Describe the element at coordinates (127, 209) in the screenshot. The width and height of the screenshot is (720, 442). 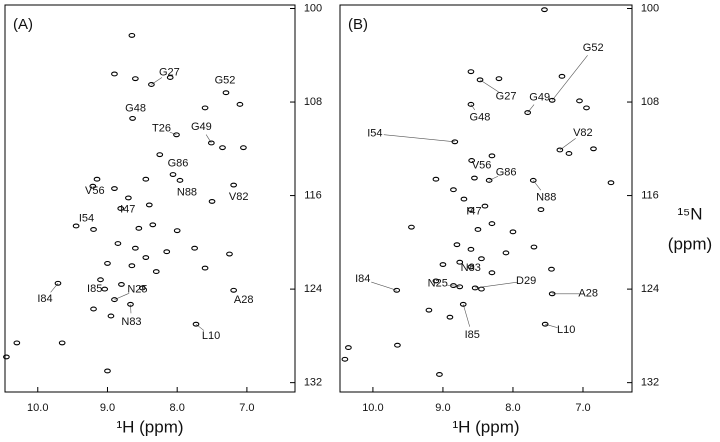
I see `peak-label: I47` at that location.